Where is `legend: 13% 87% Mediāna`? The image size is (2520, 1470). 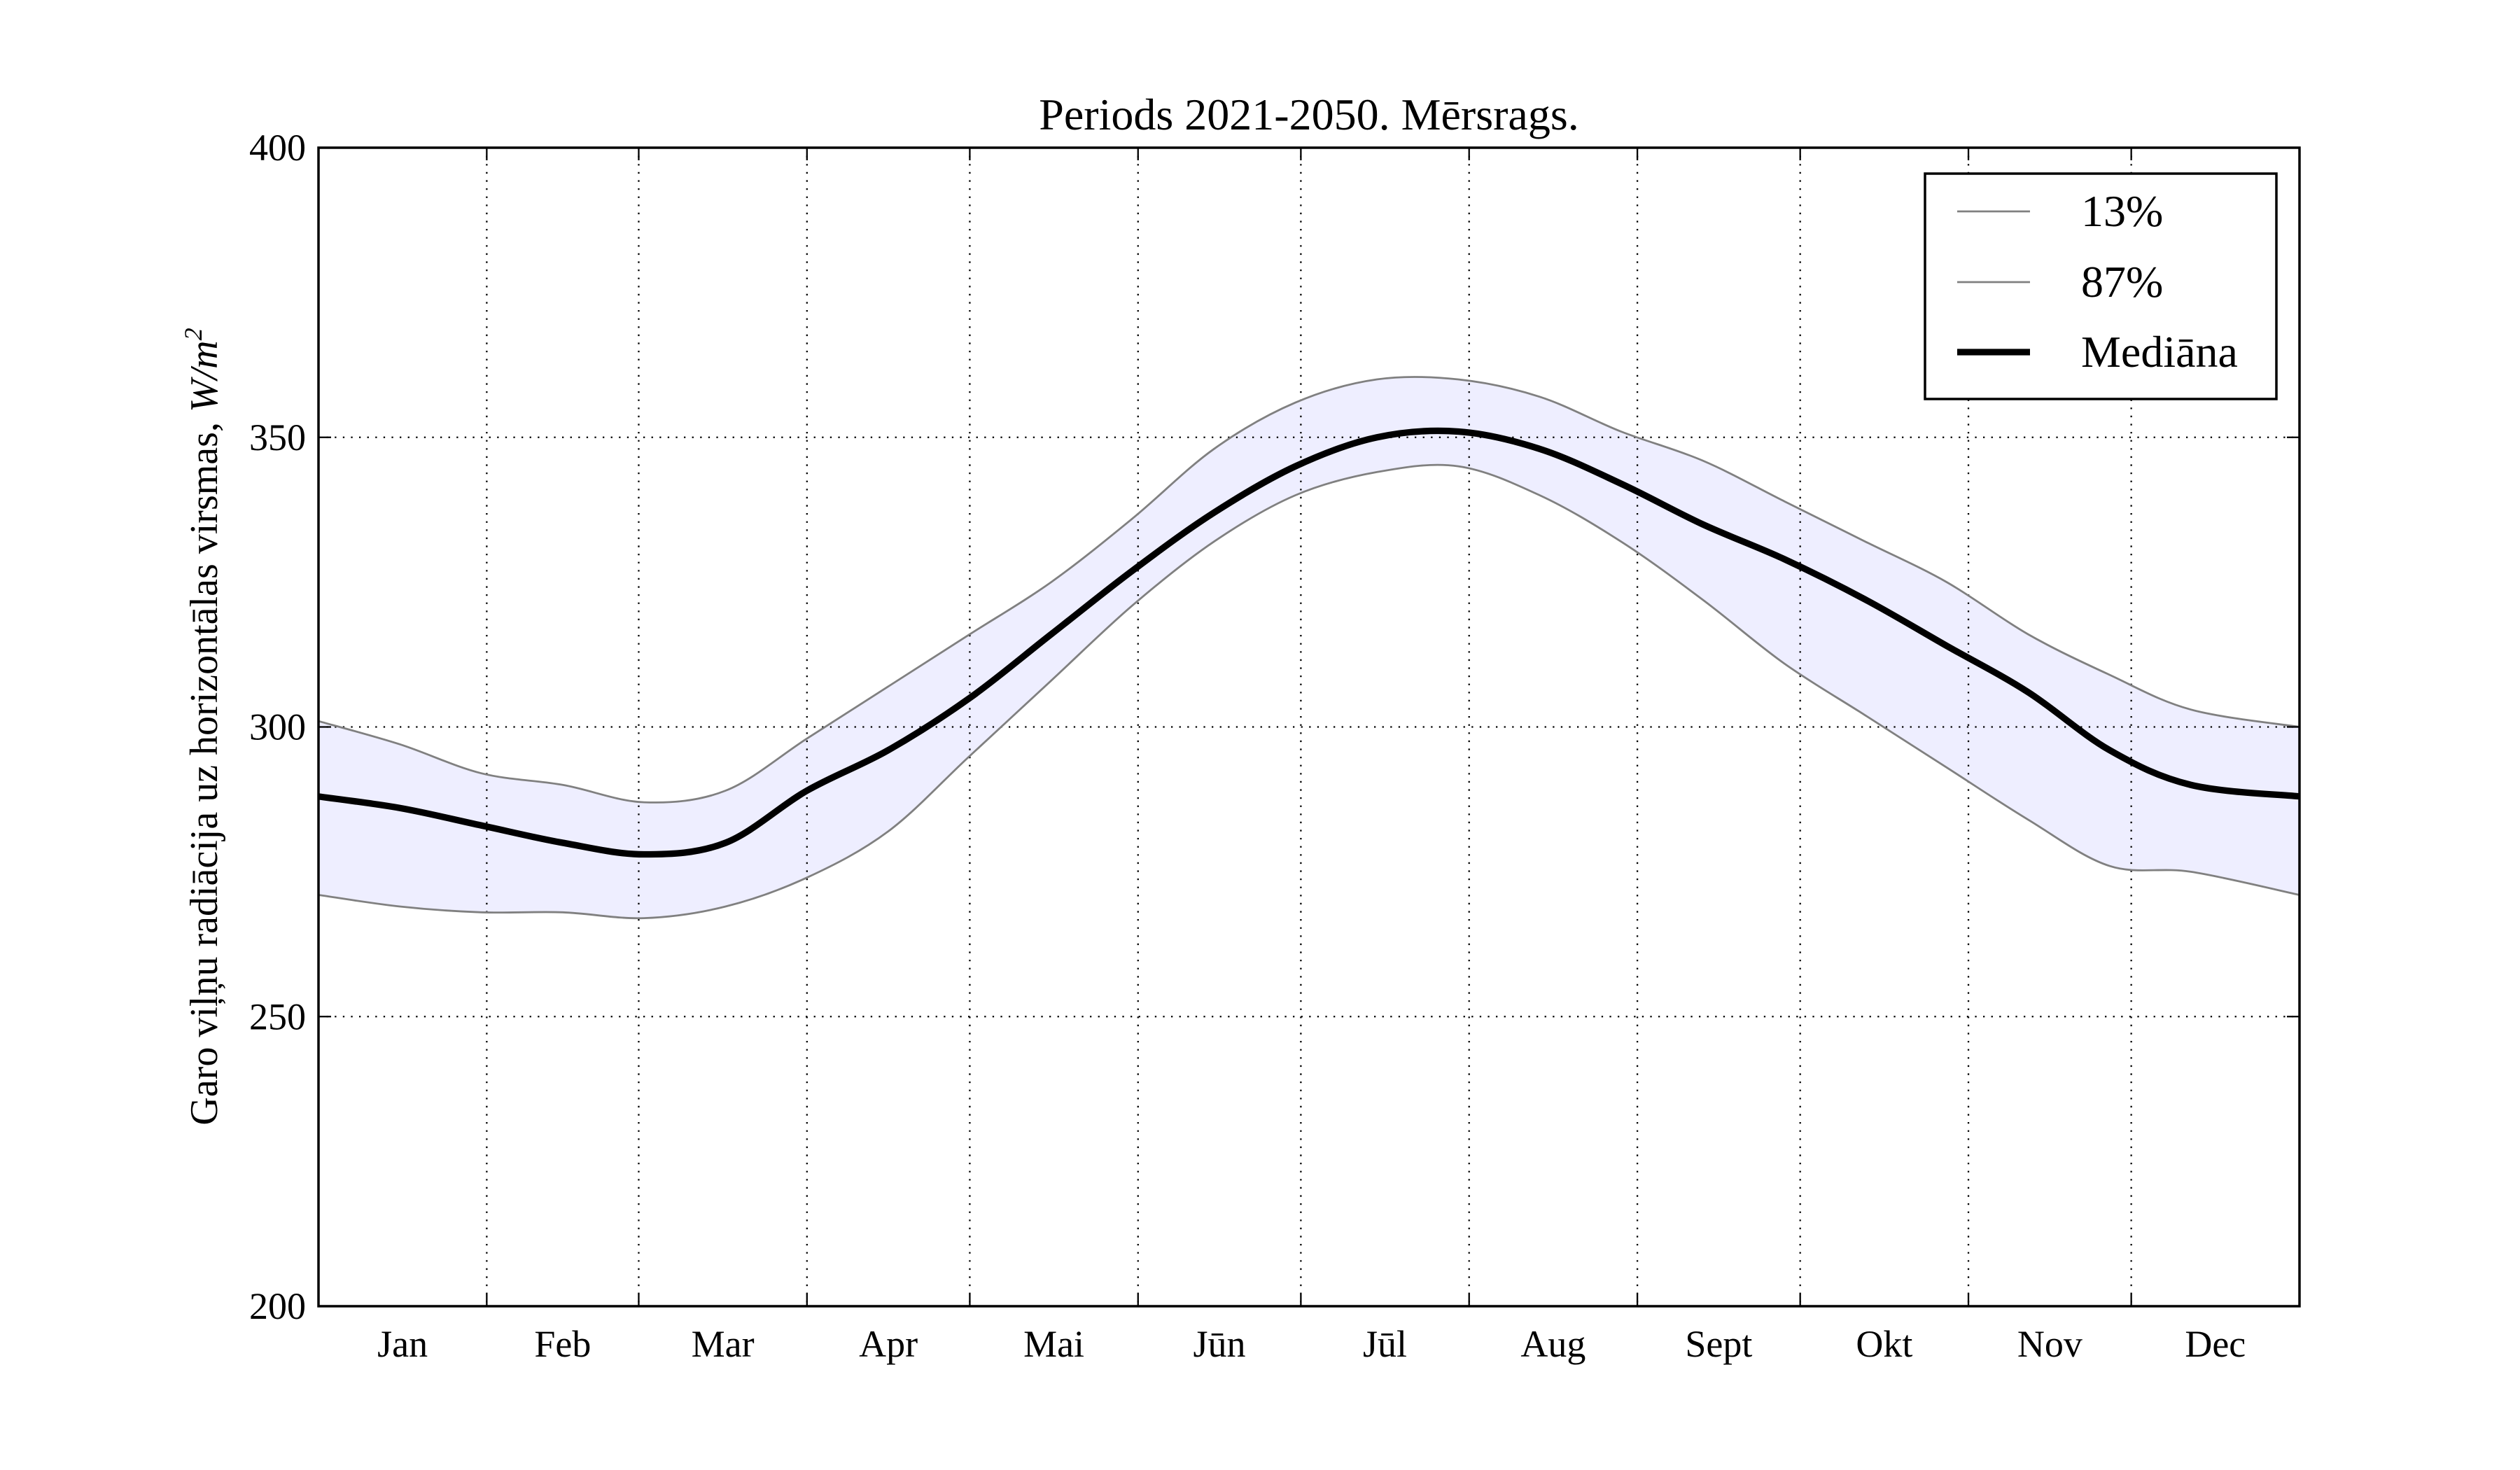 legend: 13% 87% Mediāna is located at coordinates (2101, 286).